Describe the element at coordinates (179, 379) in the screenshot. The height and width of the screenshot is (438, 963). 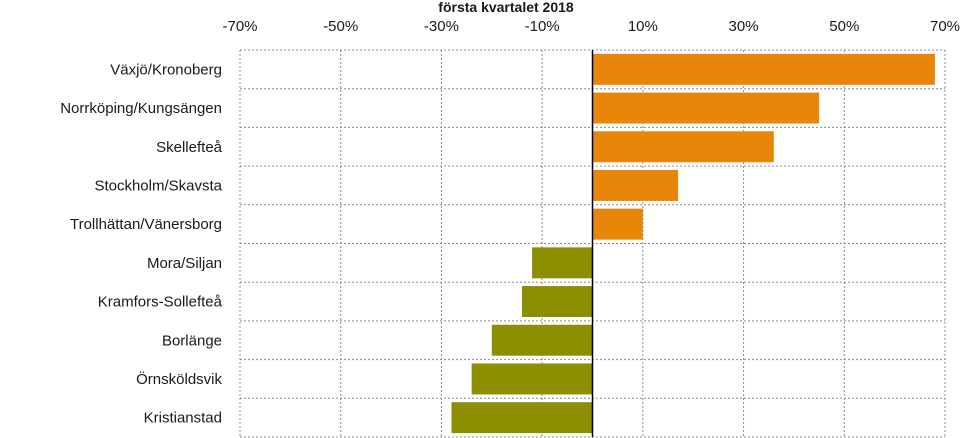
I see `category-label: Örnsköldsvik` at that location.